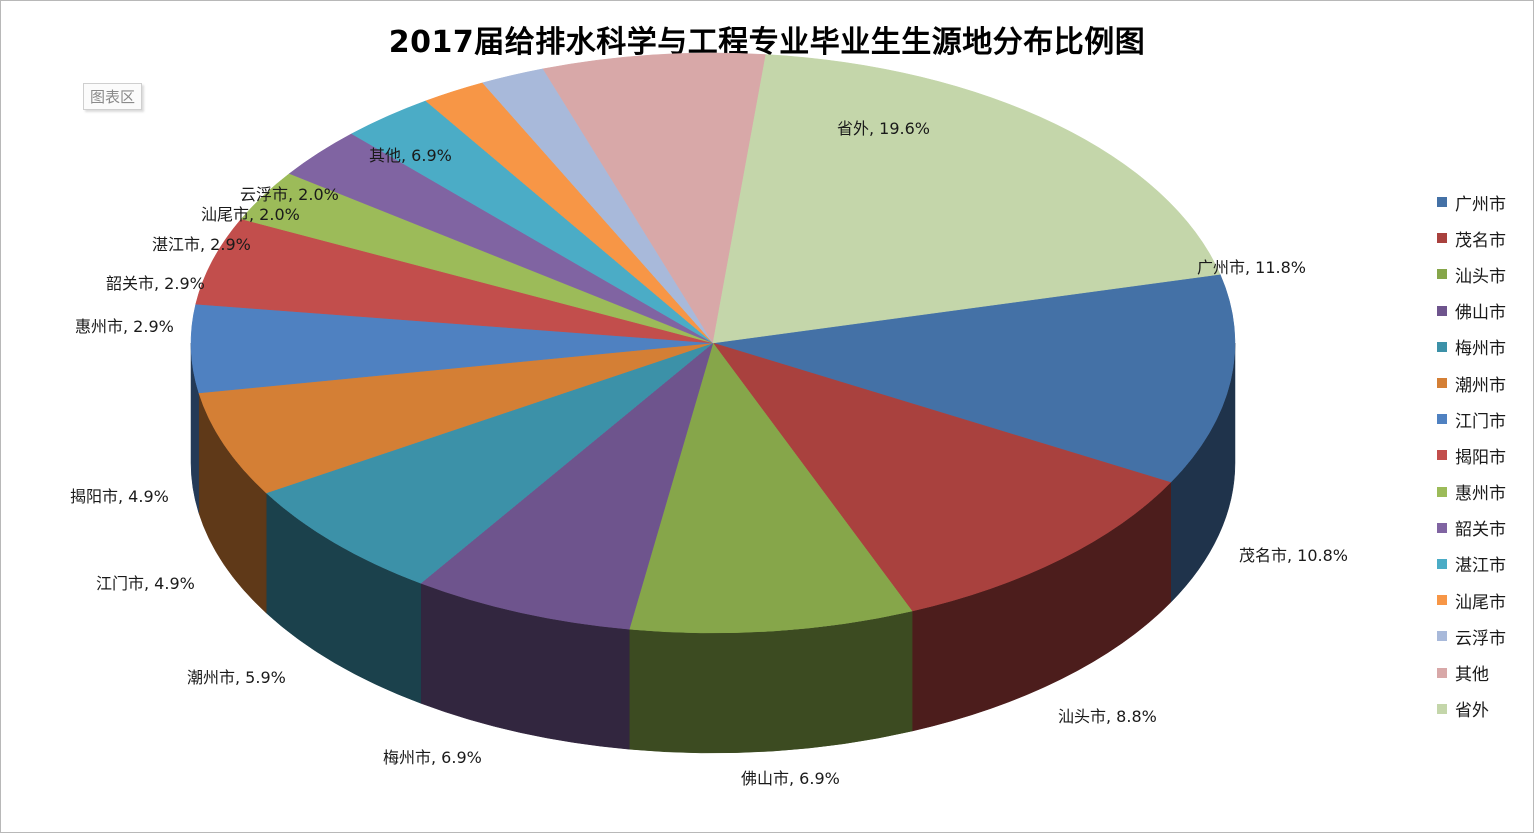 The width and height of the screenshot is (1534, 833). What do you see at coordinates (289, 194) in the screenshot?
I see `pie-label-云浮市: 云浮市, 2.0%` at bounding box center [289, 194].